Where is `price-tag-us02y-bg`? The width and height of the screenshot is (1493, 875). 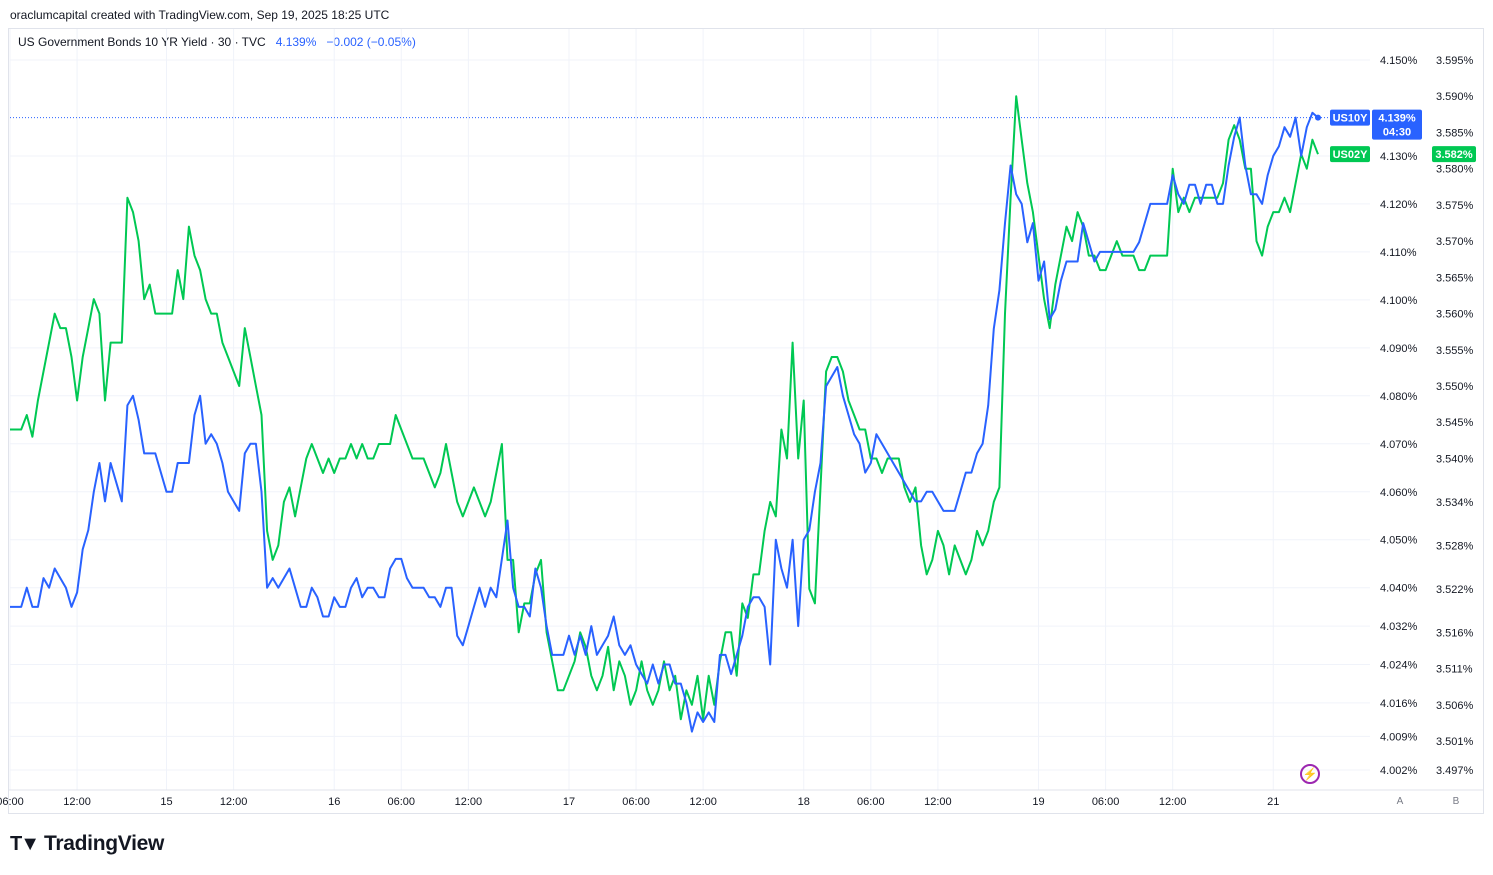
price-tag-us02y-bg is located at coordinates (1454, 154).